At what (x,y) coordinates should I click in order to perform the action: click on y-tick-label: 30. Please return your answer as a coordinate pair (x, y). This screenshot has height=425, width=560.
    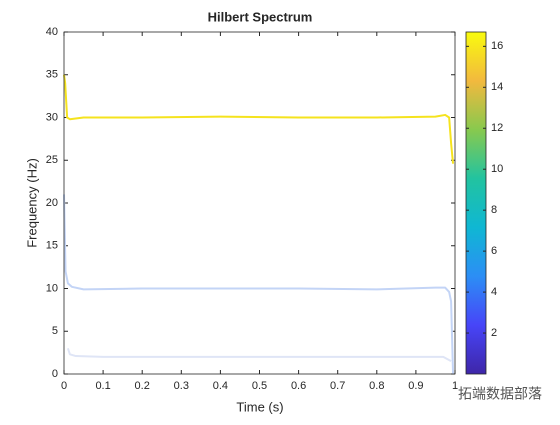
    Looking at the image, I should click on (52, 117).